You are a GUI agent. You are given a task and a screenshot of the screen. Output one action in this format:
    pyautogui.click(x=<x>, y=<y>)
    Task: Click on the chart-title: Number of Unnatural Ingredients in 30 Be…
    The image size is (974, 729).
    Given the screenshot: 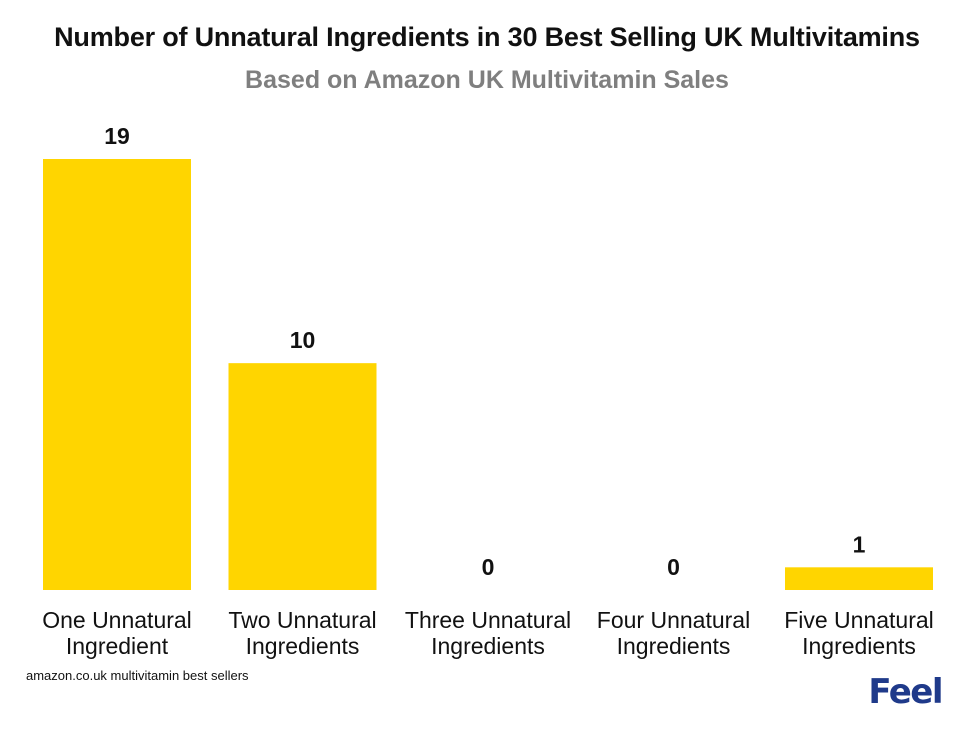 What is the action you would take?
    pyautogui.click(x=487, y=37)
    